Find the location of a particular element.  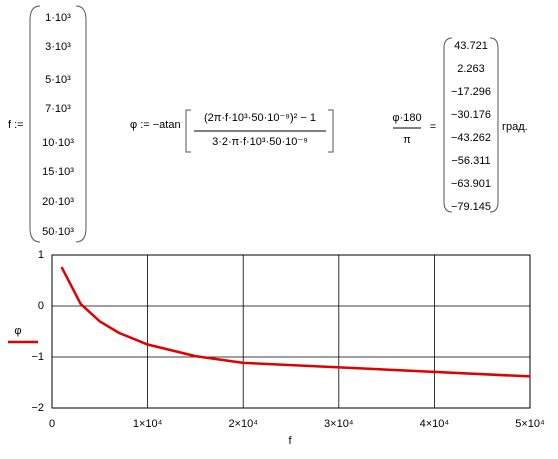

x-tick-label: 5×10⁴ is located at coordinates (530, 424).